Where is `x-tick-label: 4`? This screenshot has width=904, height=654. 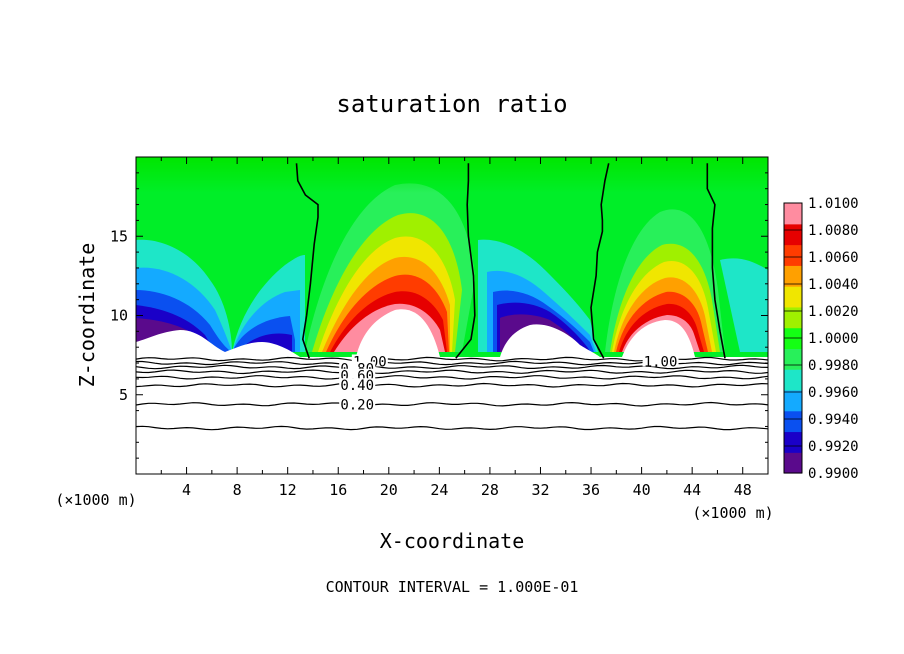
x-tick-label: 4 is located at coordinates (186, 490).